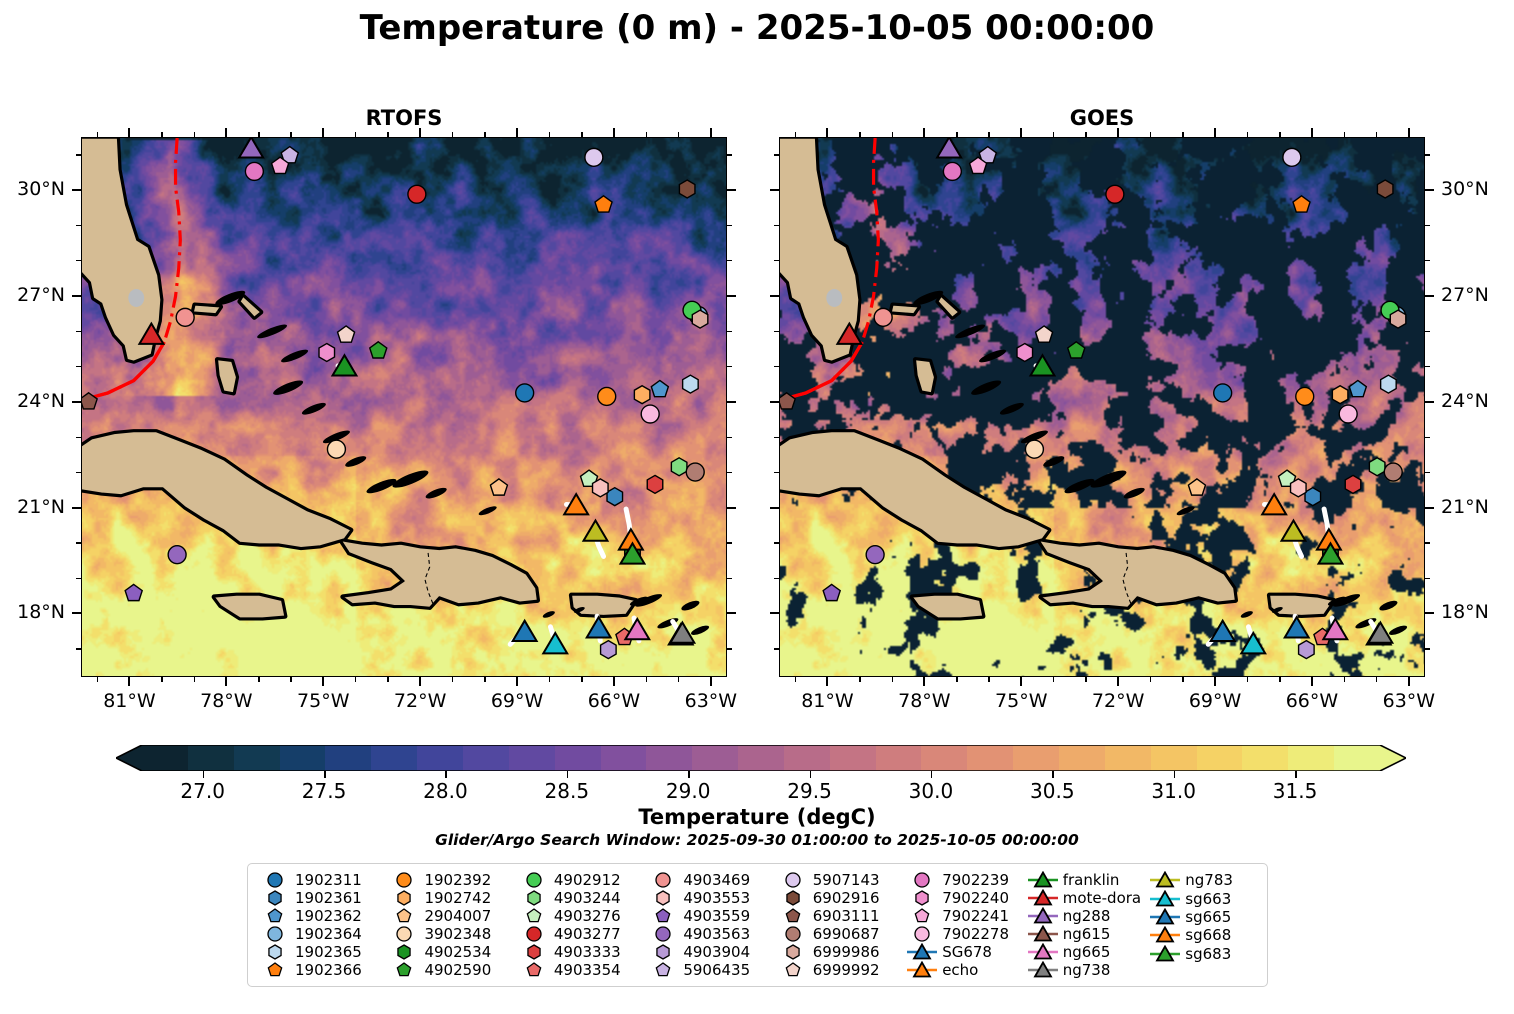 The height and width of the screenshot is (1014, 1514). Describe the element at coordinates (1202, 916) in the screenshot. I see `legend-item: sg665` at that location.